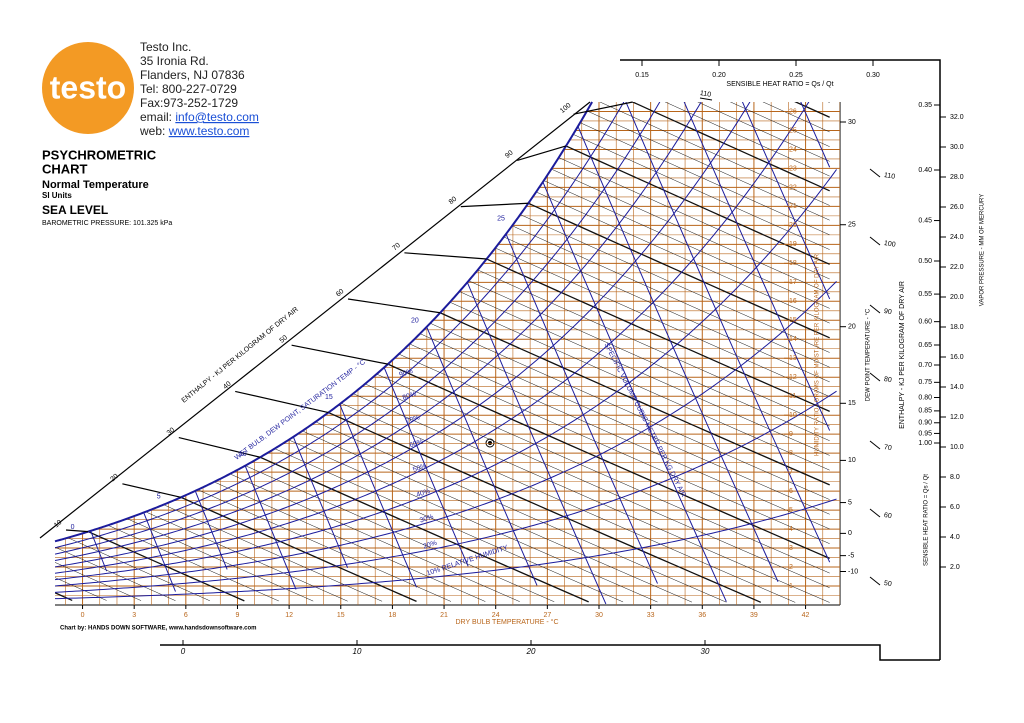 The height and width of the screenshot is (723, 1024). I want to click on vapor-pressure-tick-label: 14.0, so click(957, 387).